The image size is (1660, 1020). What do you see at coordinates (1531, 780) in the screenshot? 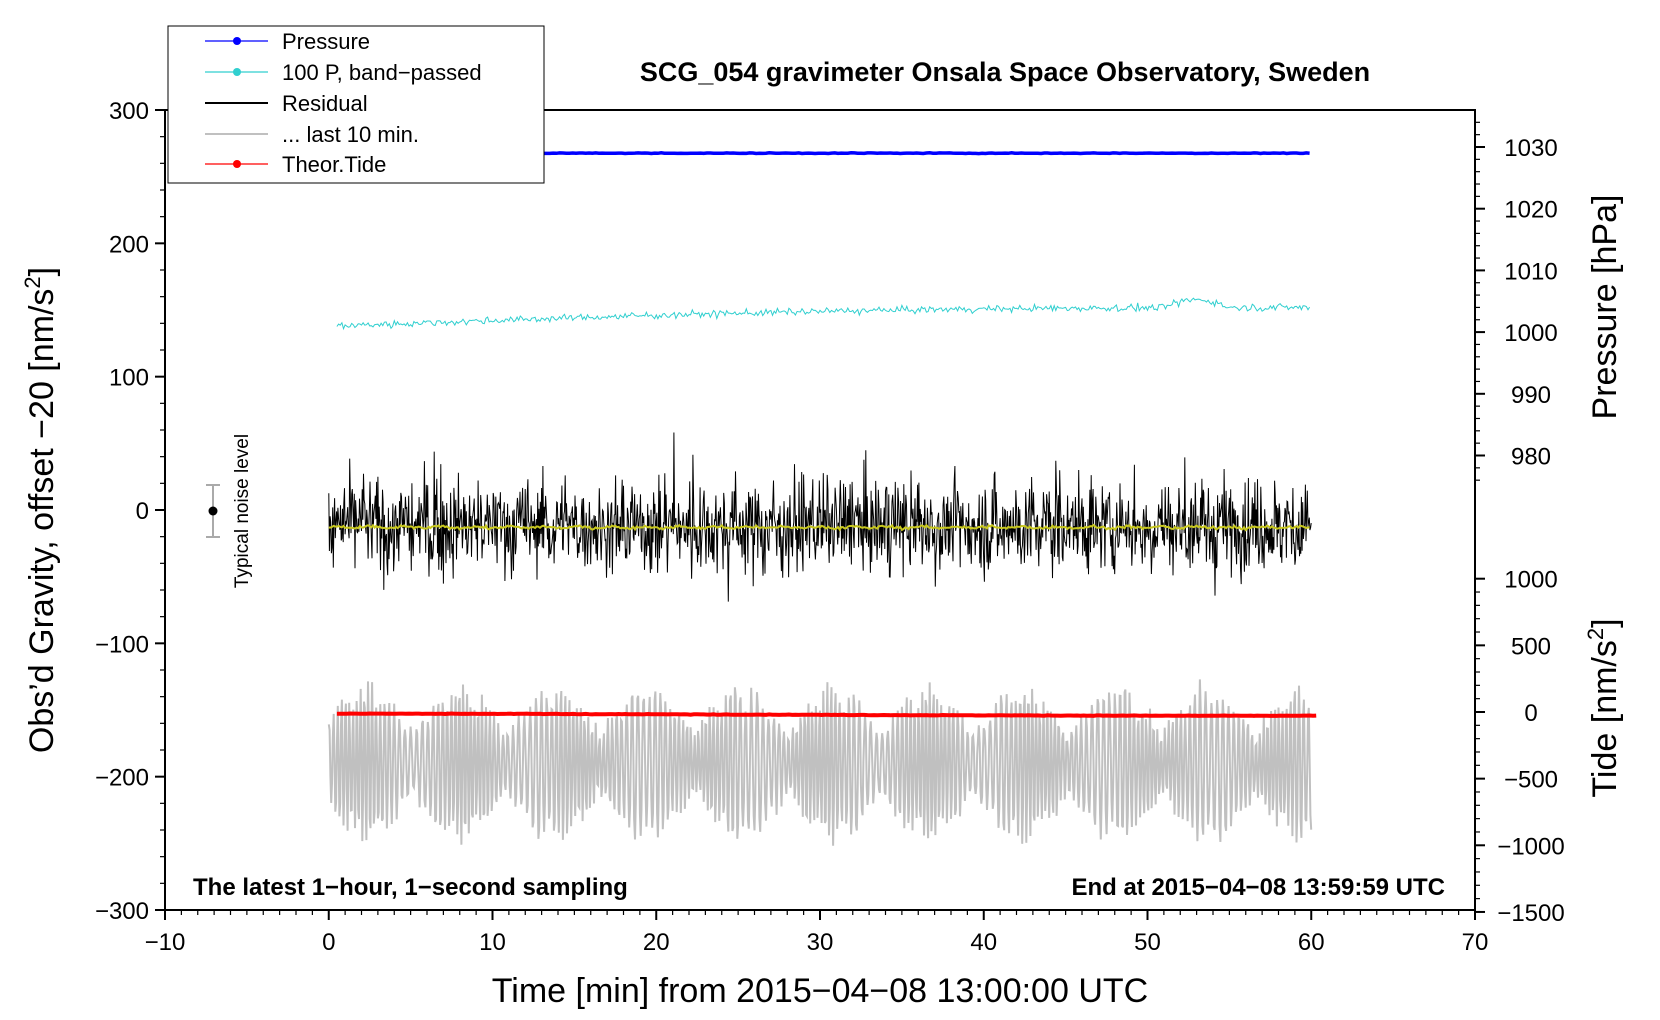
I see `tide-tick-label: −500` at bounding box center [1531, 780].